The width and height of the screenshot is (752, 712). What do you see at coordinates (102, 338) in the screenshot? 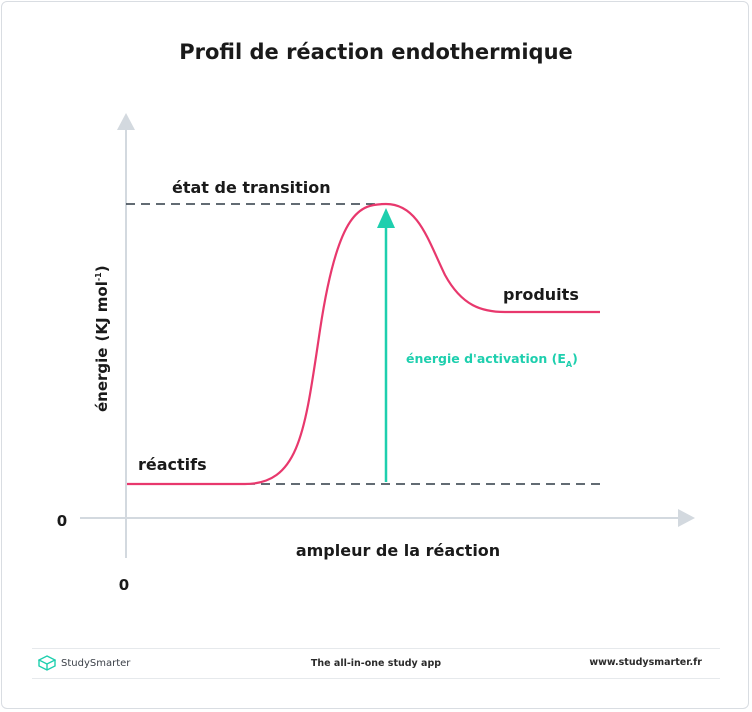
I see `y-axis-label: énergie(KJ mol-1)` at bounding box center [102, 338].